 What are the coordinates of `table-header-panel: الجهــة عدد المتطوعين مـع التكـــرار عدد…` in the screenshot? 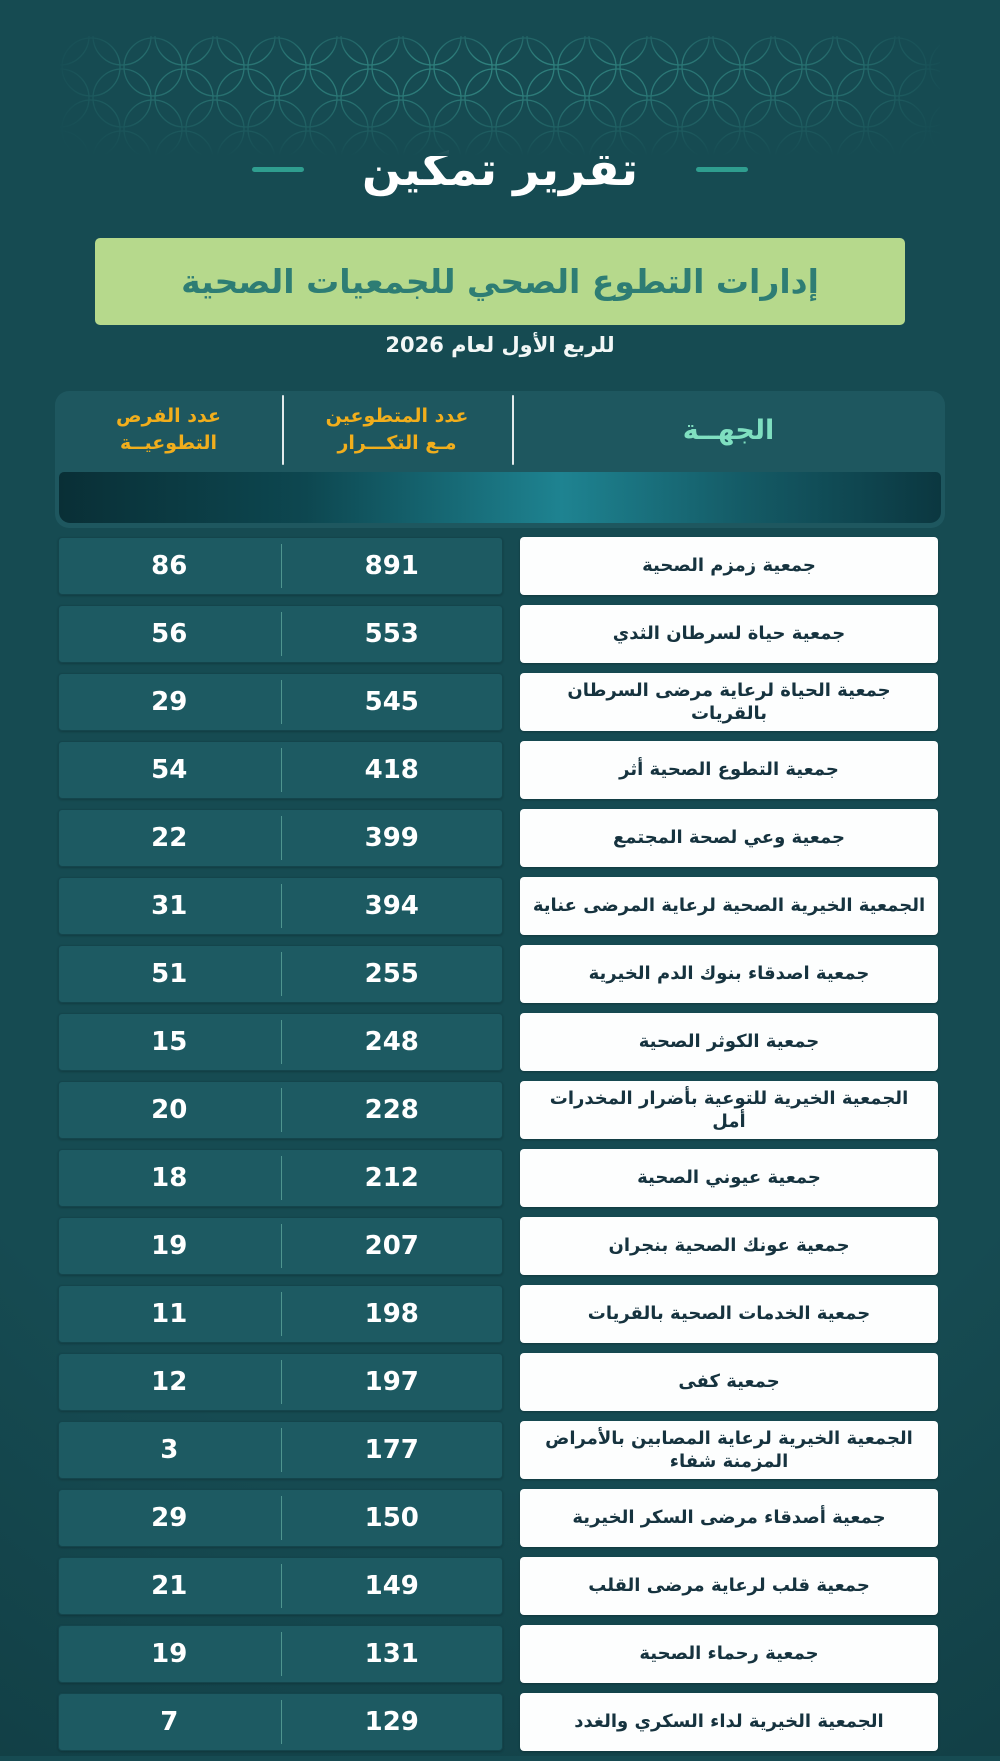 It's located at (500, 459).